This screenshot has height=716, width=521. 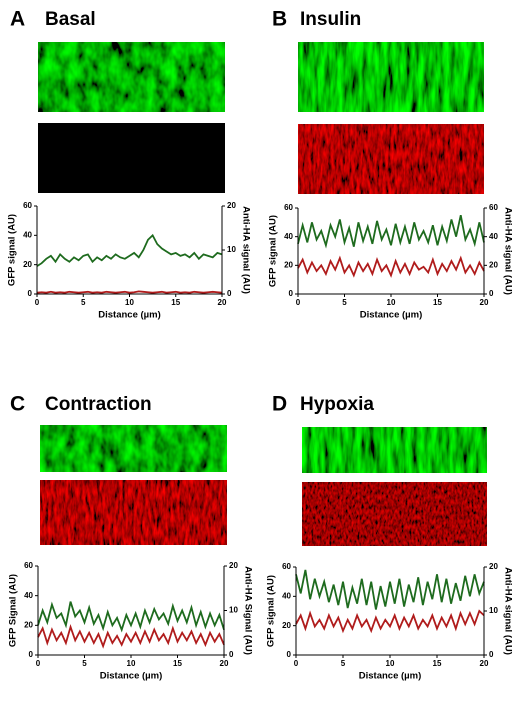 I want to click on panel-label: D, so click(x=279, y=404).